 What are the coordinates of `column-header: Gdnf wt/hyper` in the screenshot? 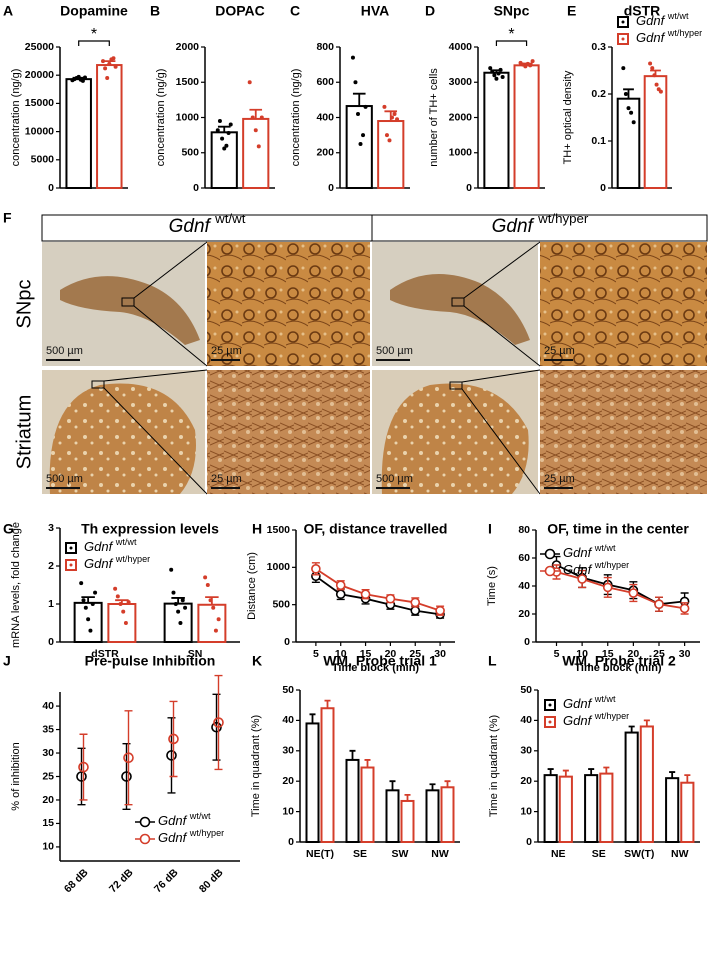 It's located at (540, 224).